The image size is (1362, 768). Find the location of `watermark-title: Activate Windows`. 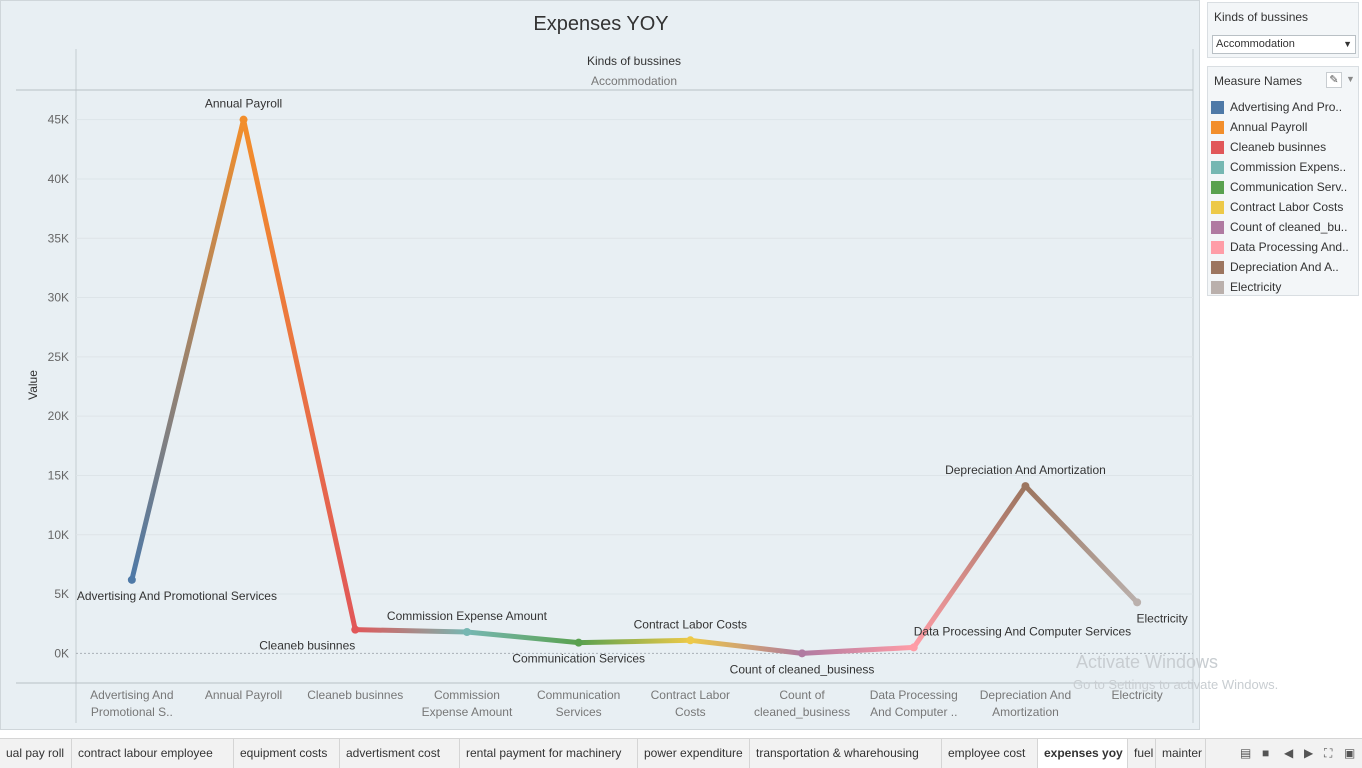

watermark-title: Activate Windows is located at coordinates (1147, 662).